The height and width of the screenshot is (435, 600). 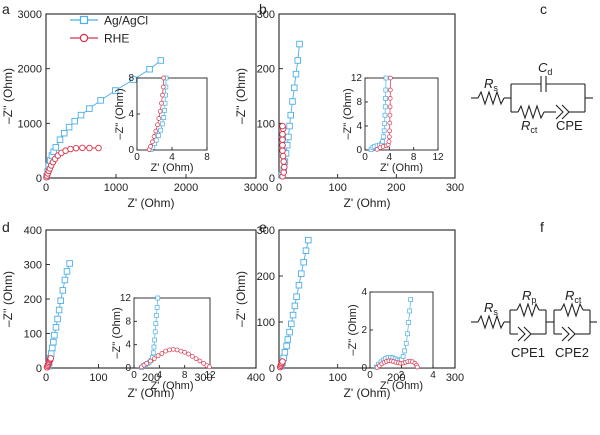 I want to click on x-tick-a-2: 2000, so click(x=186, y=188).